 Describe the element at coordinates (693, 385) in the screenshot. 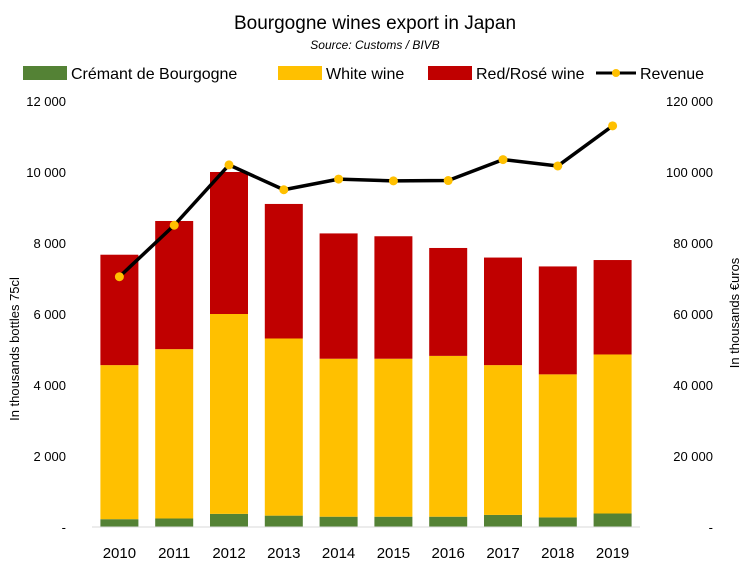

I see `right-tick-label: 40 000` at that location.